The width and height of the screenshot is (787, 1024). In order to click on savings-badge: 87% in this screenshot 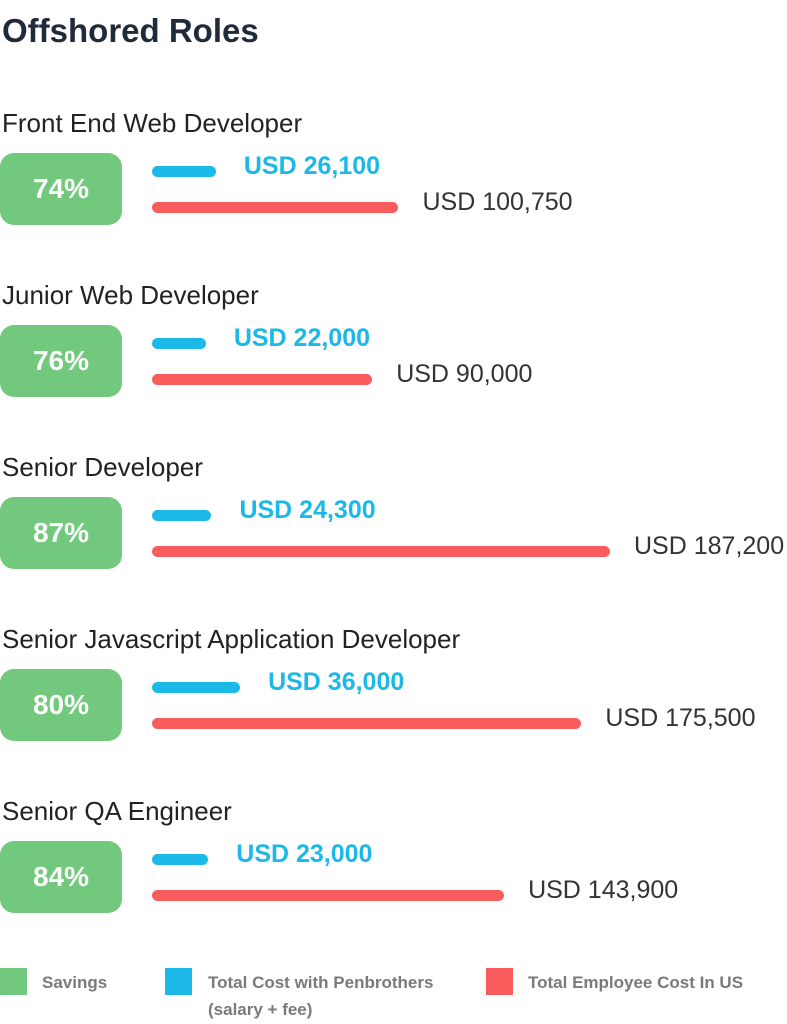, I will do `click(61, 533)`.